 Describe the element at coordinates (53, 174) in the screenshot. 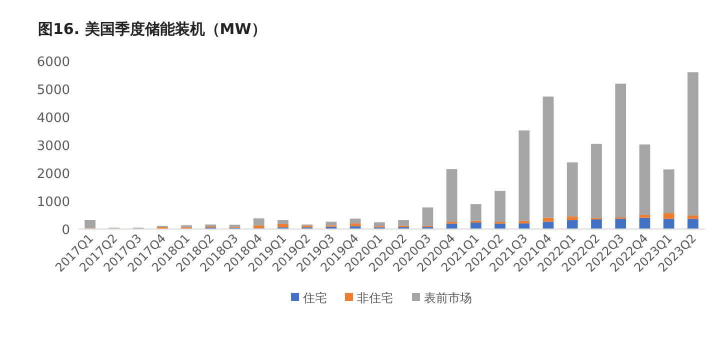

I see `y-tick-label: 2000` at that location.